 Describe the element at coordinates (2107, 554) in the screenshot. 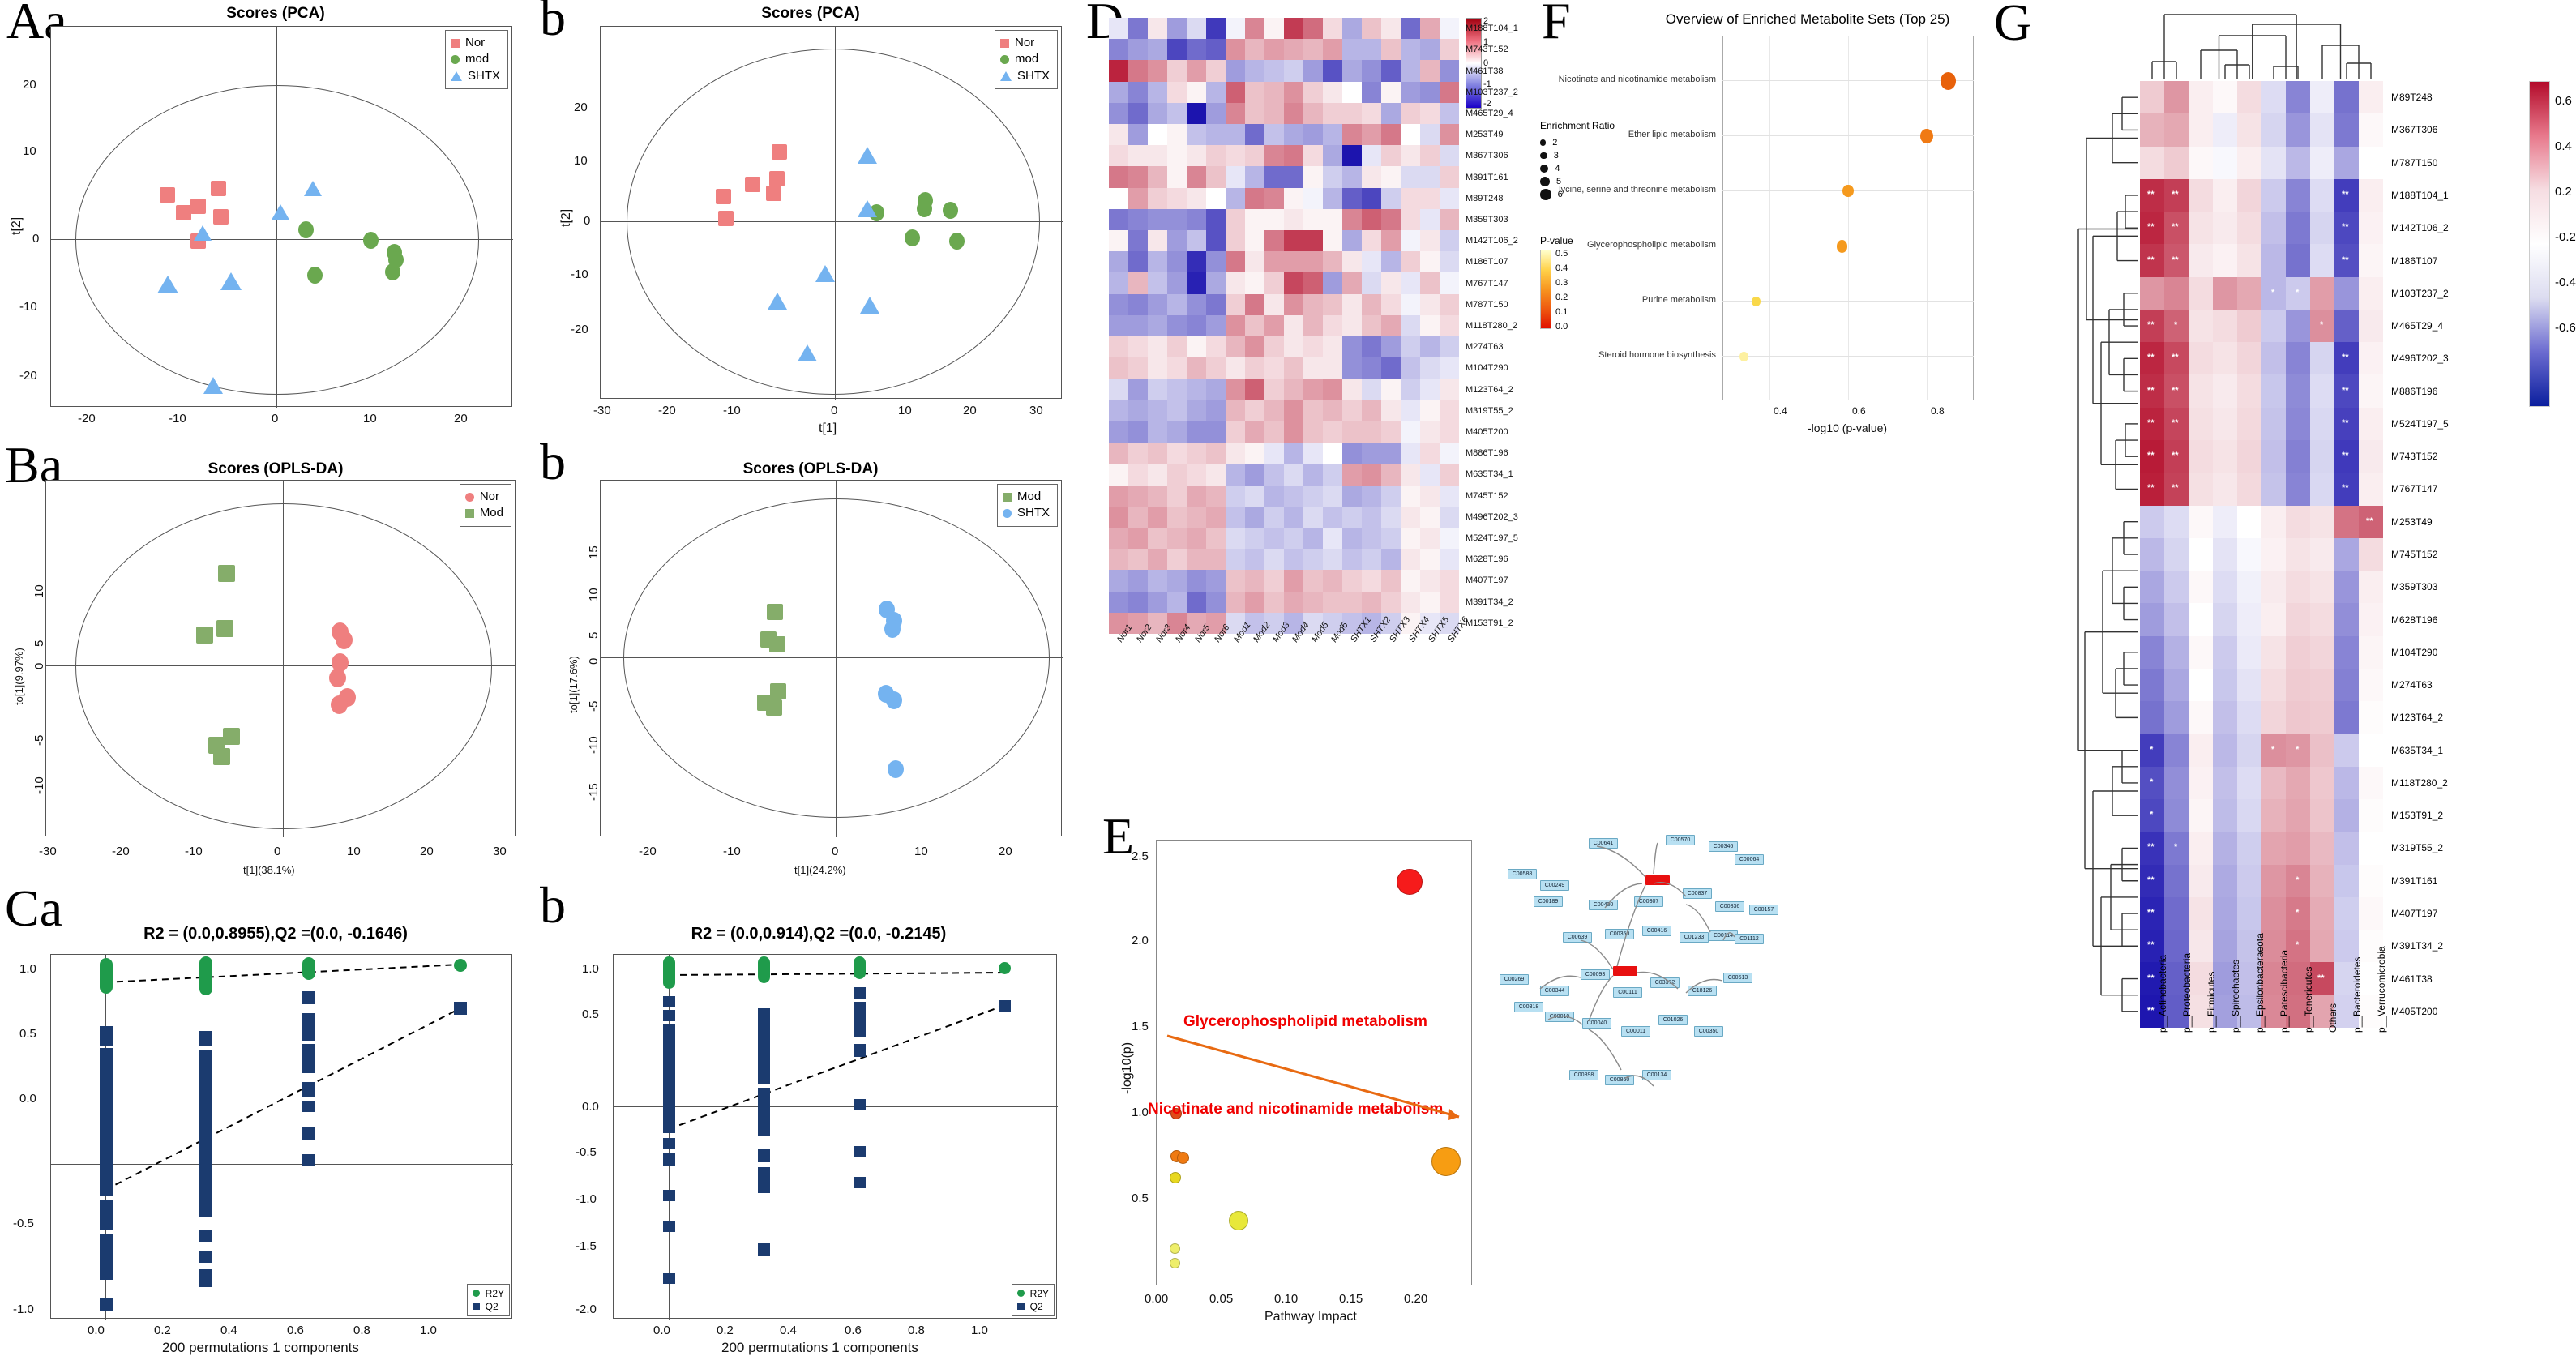

I see `panel-G-row-dendrogram` at that location.